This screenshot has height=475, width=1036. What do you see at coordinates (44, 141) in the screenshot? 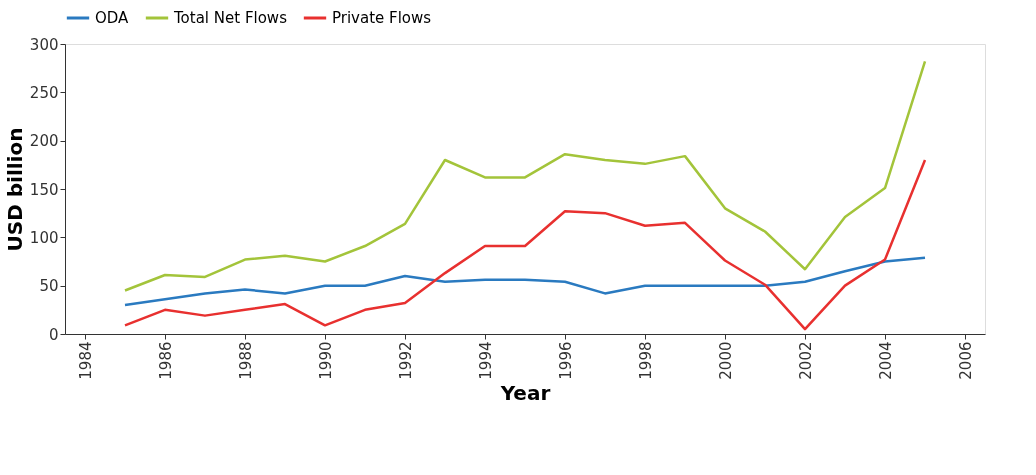
I see `y-tick-label: 200` at bounding box center [44, 141].